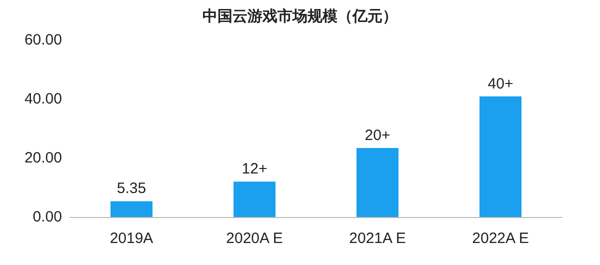 The width and height of the screenshot is (600, 265). I want to click on chart-title: 中国云游戏市场规模（亿元）, so click(300, 16).